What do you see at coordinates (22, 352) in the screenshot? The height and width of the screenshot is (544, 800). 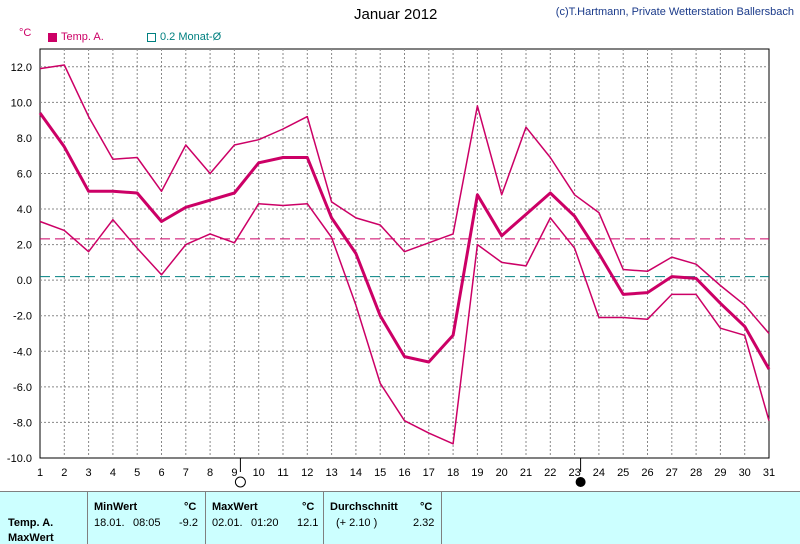 I see `y-tick-label: -4.0` at bounding box center [22, 352].